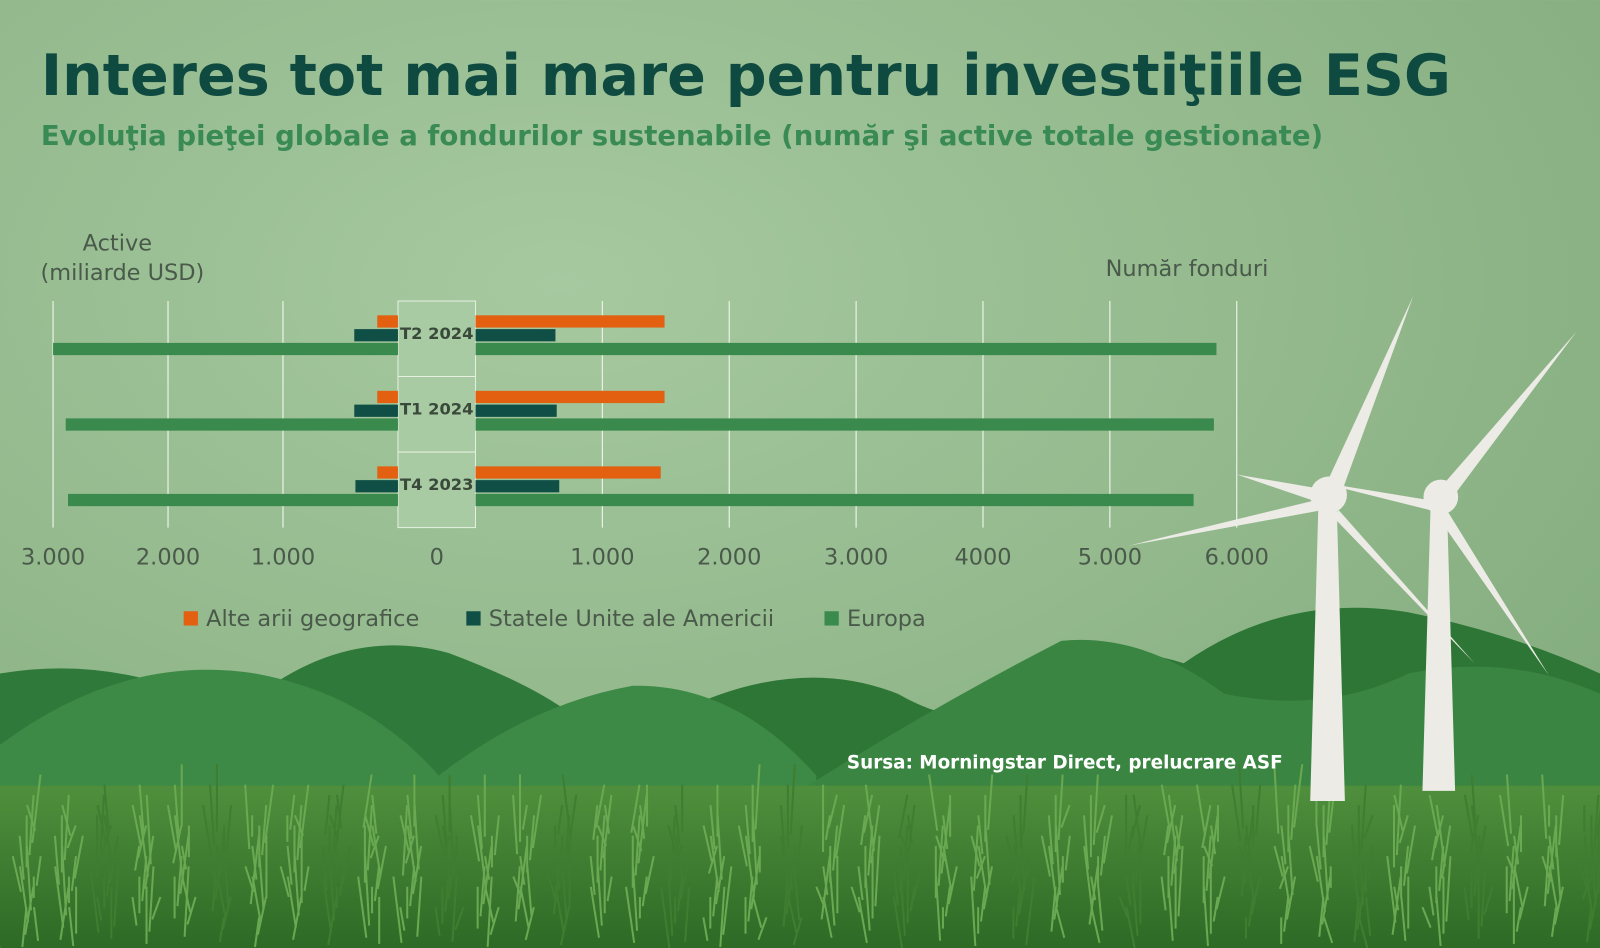  What do you see at coordinates (437, 409) in the screenshot?
I see `category-label: T1 2024` at bounding box center [437, 409].